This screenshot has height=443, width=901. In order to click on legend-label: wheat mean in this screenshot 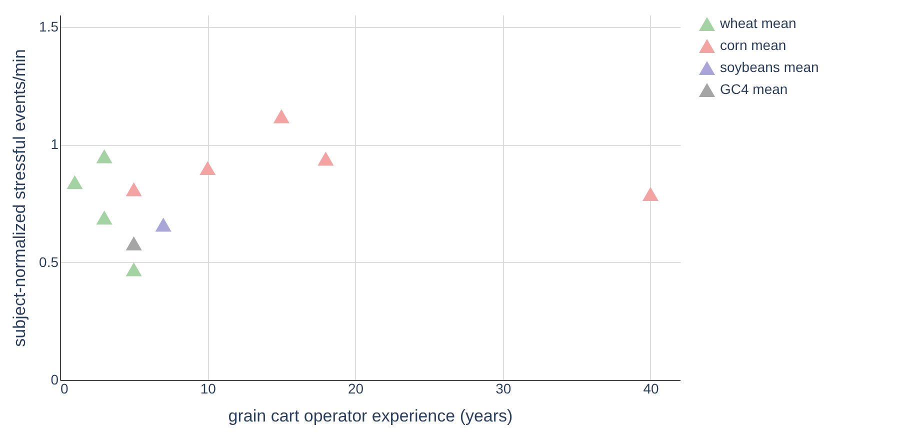, I will do `click(757, 23)`.